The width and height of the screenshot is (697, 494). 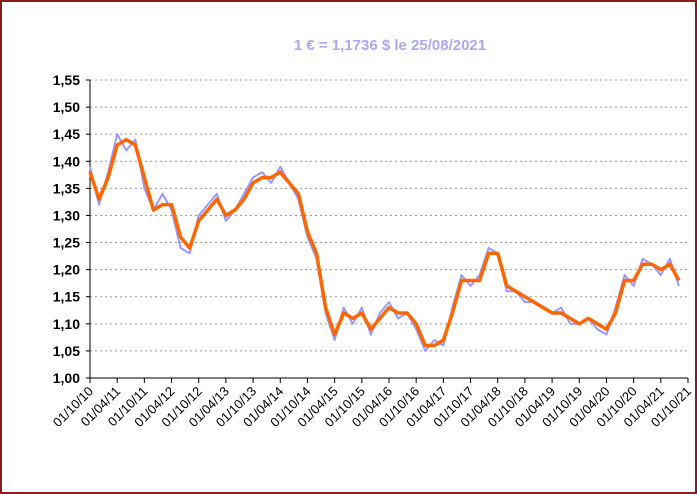 I want to click on y-tick-label: 1,30, so click(x=66, y=215).